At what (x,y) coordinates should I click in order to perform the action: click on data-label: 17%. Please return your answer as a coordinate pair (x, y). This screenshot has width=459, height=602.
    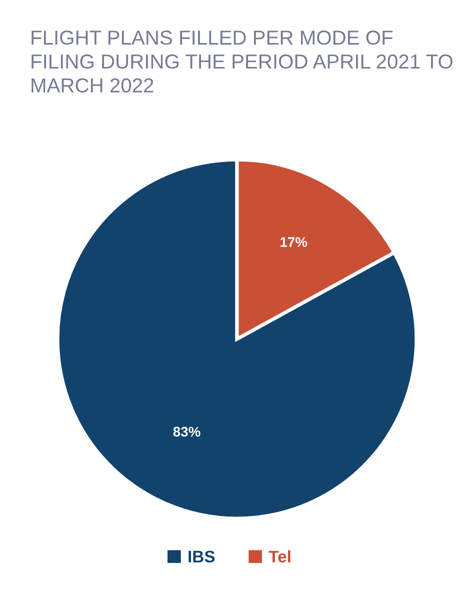
    Looking at the image, I should click on (294, 242).